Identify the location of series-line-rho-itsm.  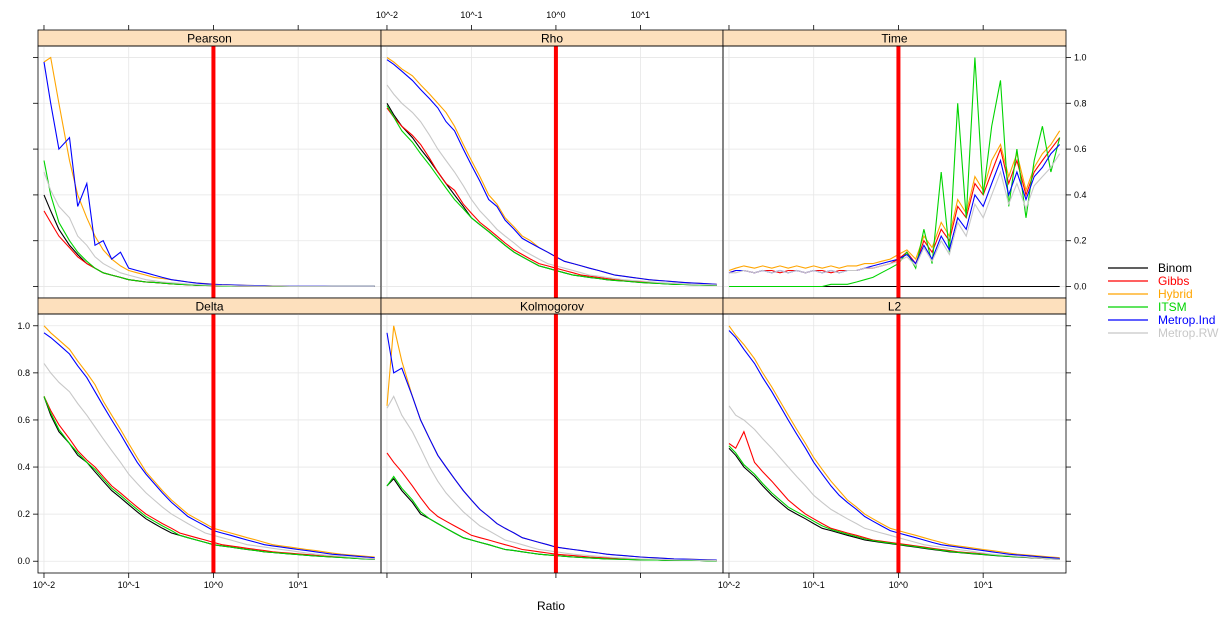
(551, 195).